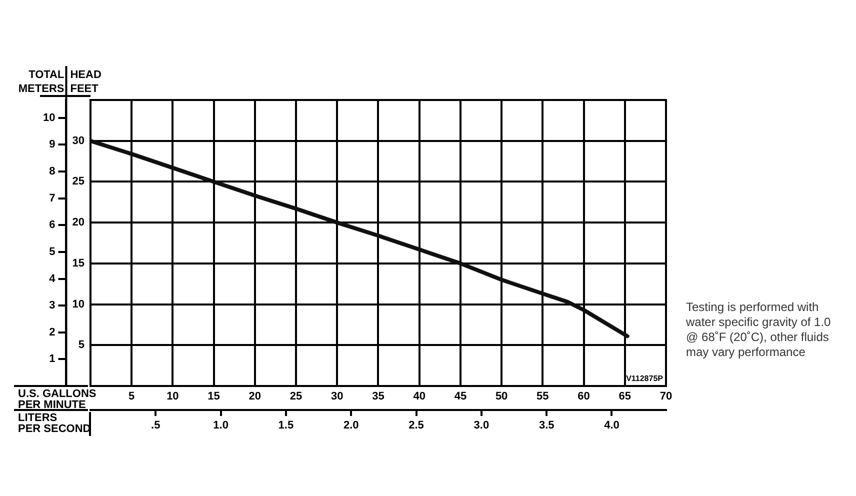 This screenshot has height=496, width=856. What do you see at coordinates (49, 118) in the screenshot?
I see `y2-tick-label: 10` at bounding box center [49, 118].